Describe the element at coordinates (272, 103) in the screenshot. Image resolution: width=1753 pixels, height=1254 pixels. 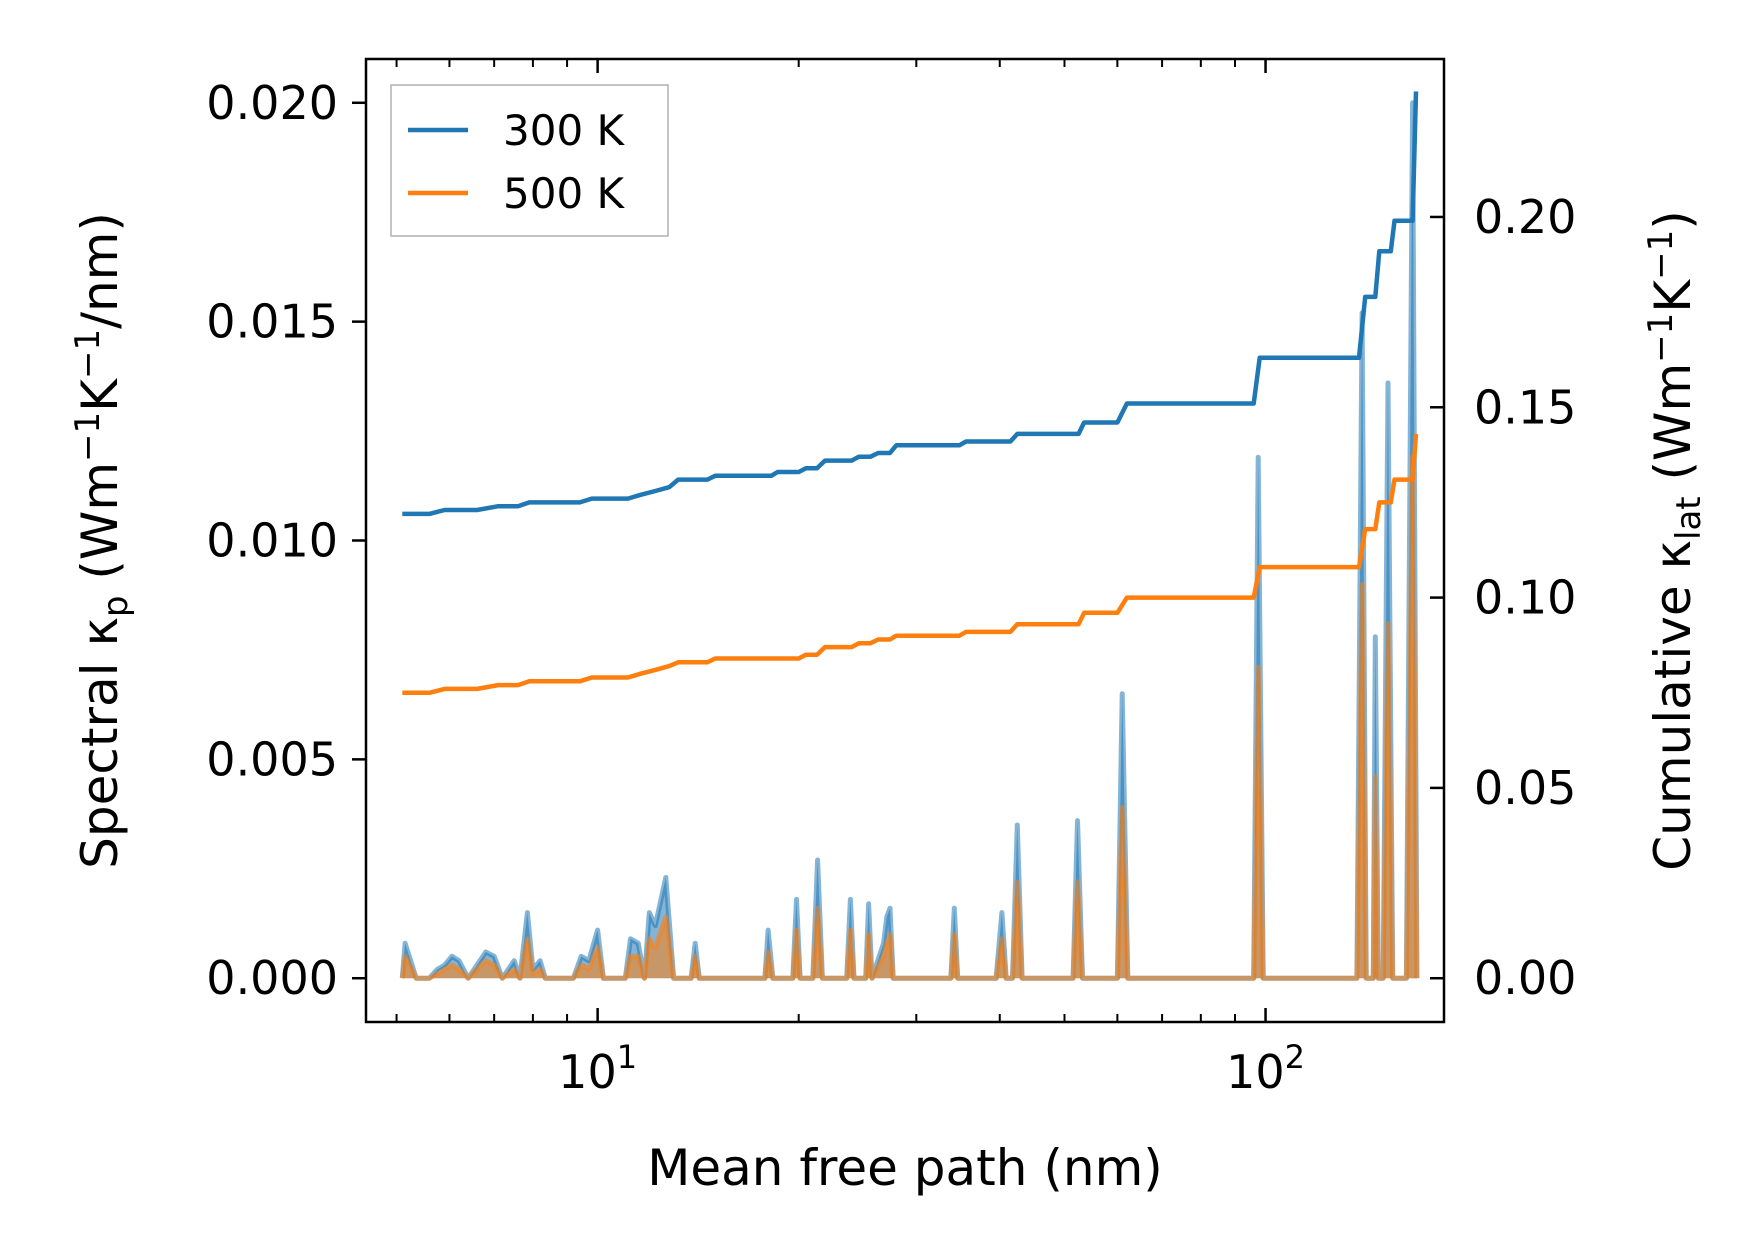
I see `left-y-tick-label: 0.020` at that location.